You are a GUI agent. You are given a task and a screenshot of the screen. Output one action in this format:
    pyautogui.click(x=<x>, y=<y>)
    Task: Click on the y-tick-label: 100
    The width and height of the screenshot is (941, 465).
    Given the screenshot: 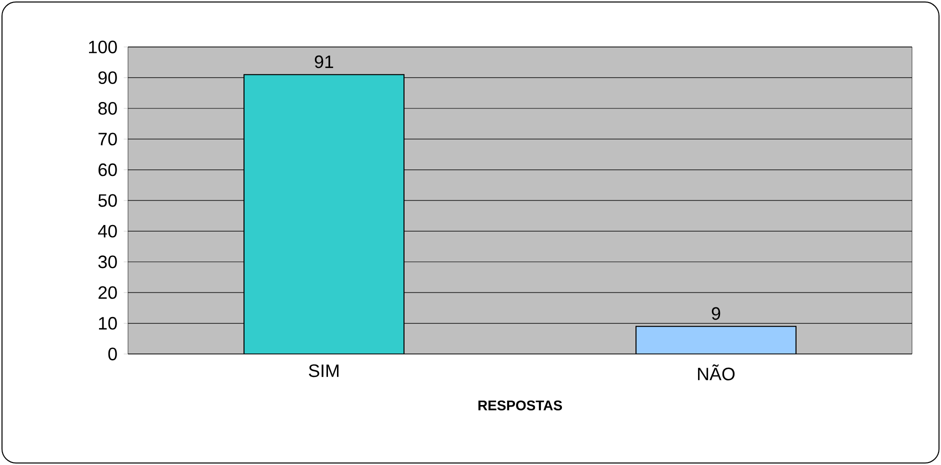 What is the action you would take?
    pyautogui.click(x=103, y=47)
    